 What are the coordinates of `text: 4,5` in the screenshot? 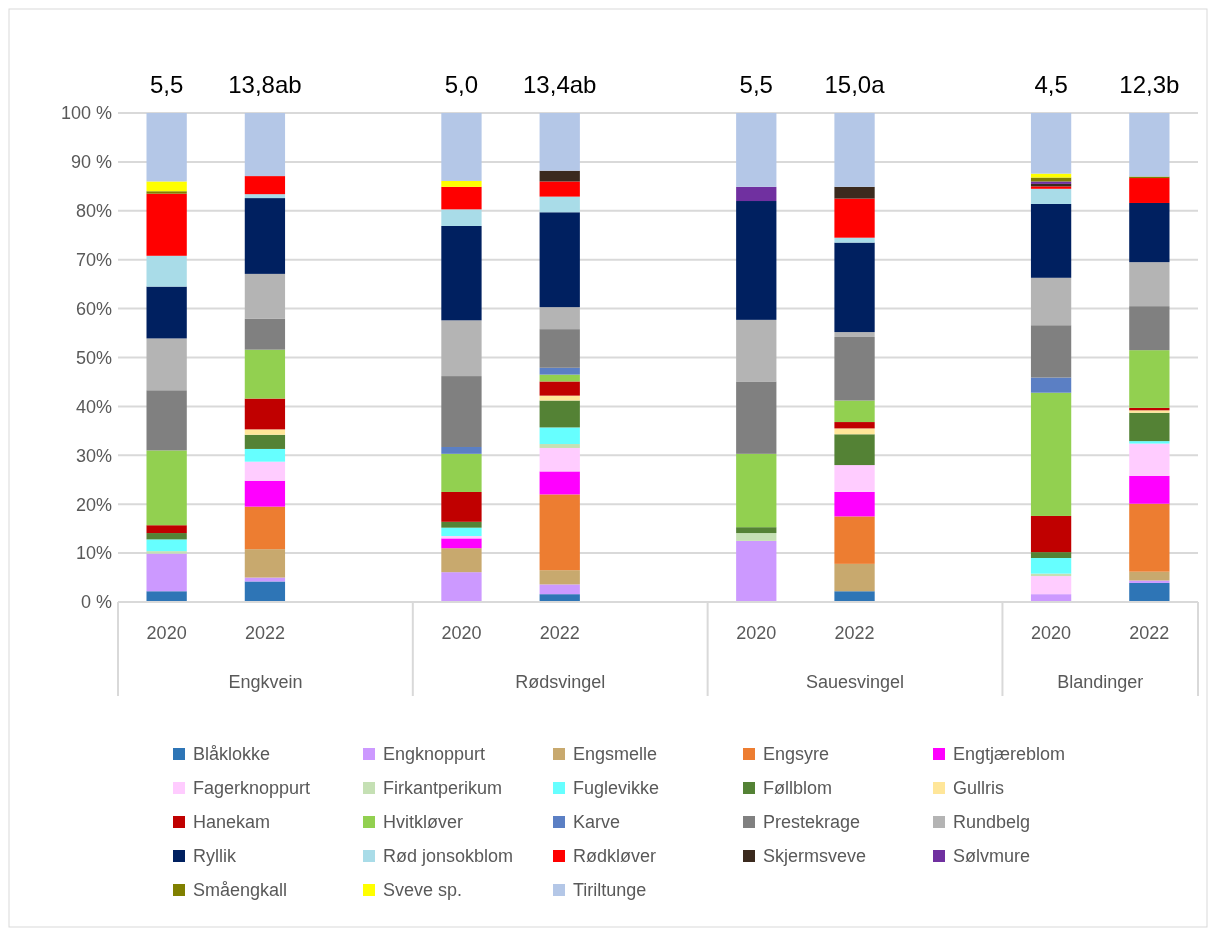 It's located at (1051, 84).